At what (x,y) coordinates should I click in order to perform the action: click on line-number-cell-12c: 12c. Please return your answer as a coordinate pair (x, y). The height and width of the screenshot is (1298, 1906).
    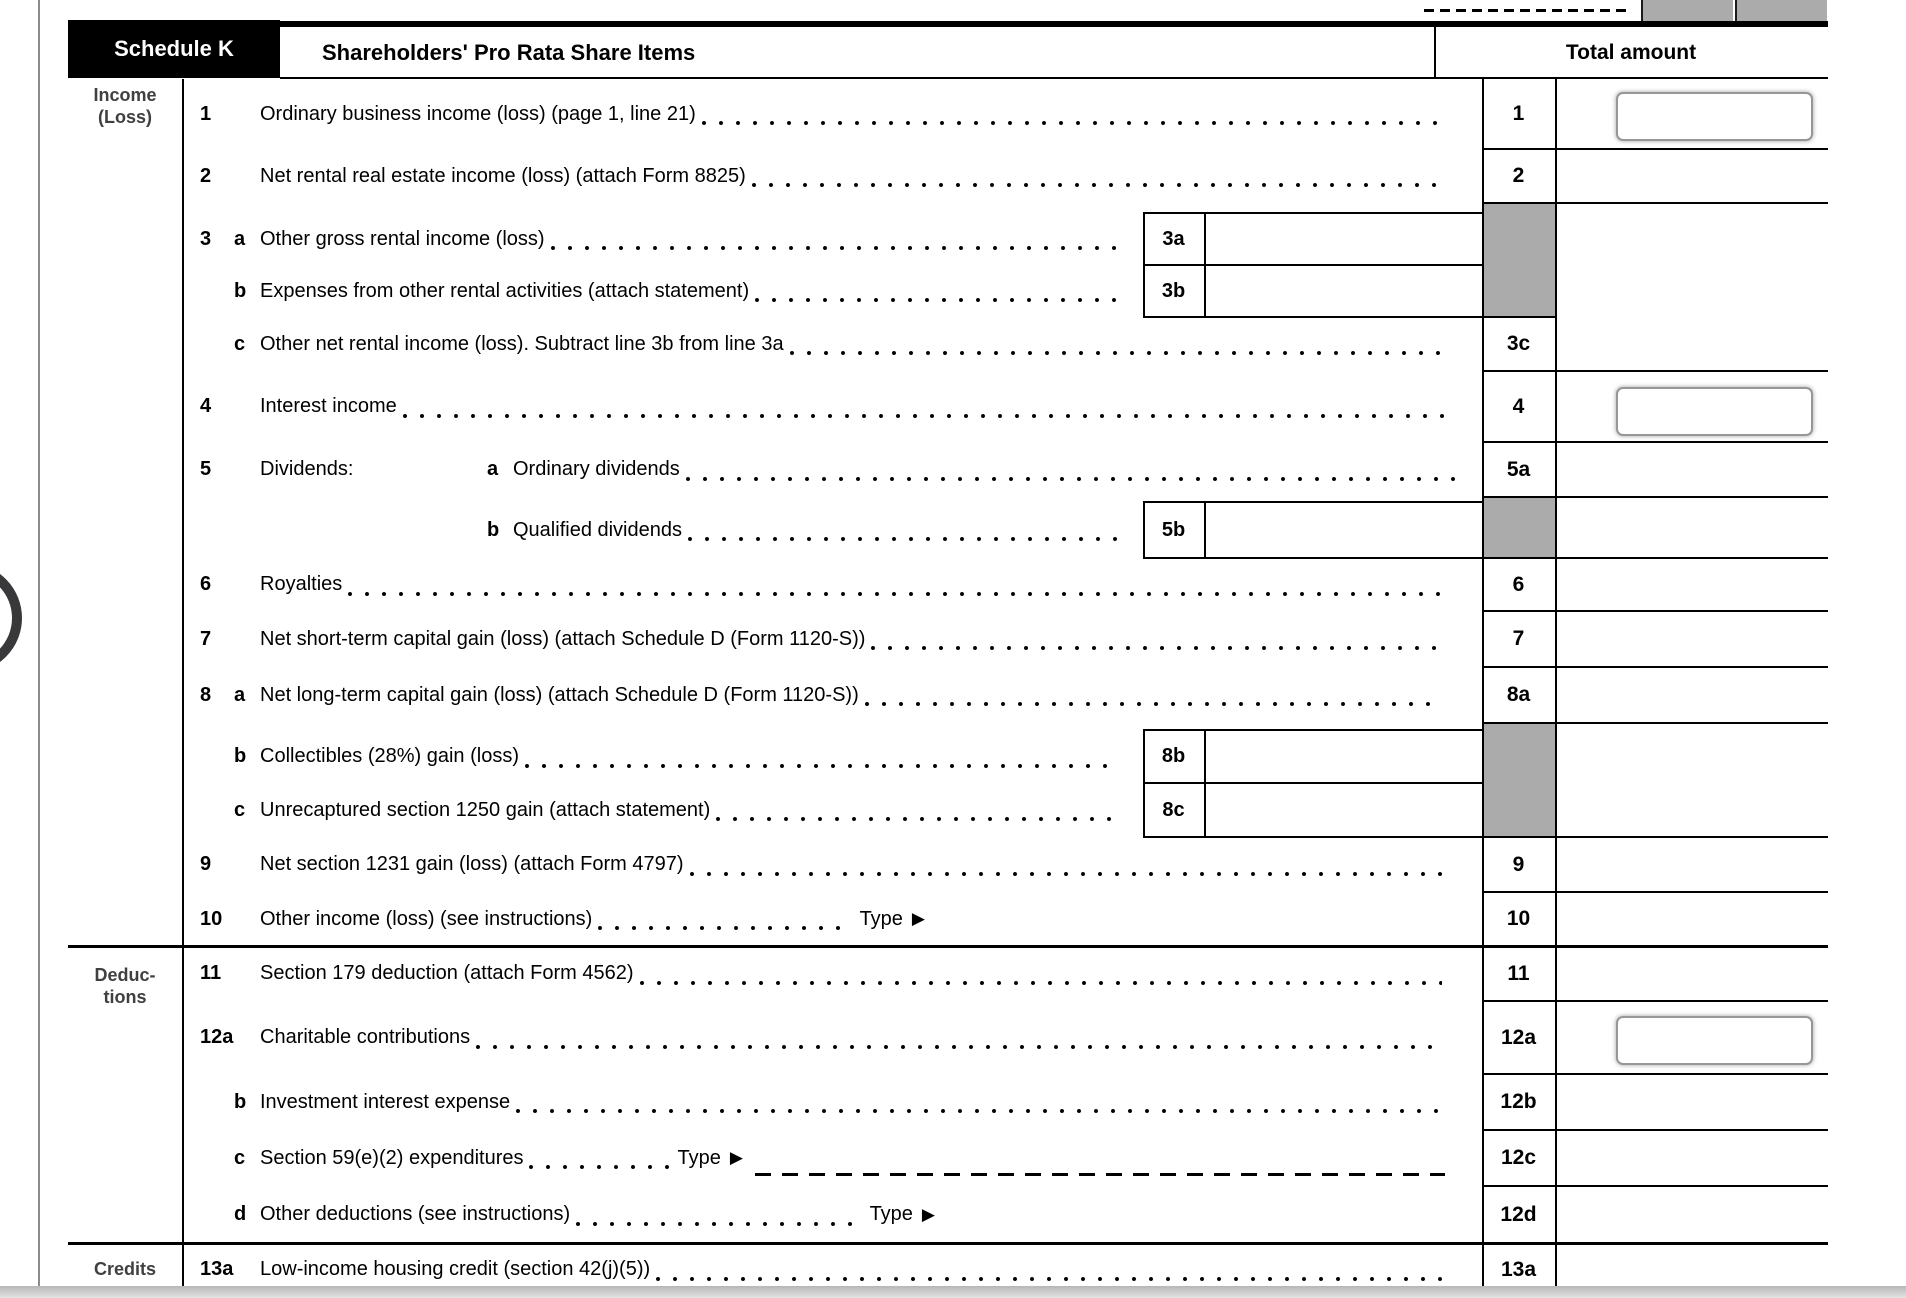
    Looking at the image, I should click on (1518, 1157).